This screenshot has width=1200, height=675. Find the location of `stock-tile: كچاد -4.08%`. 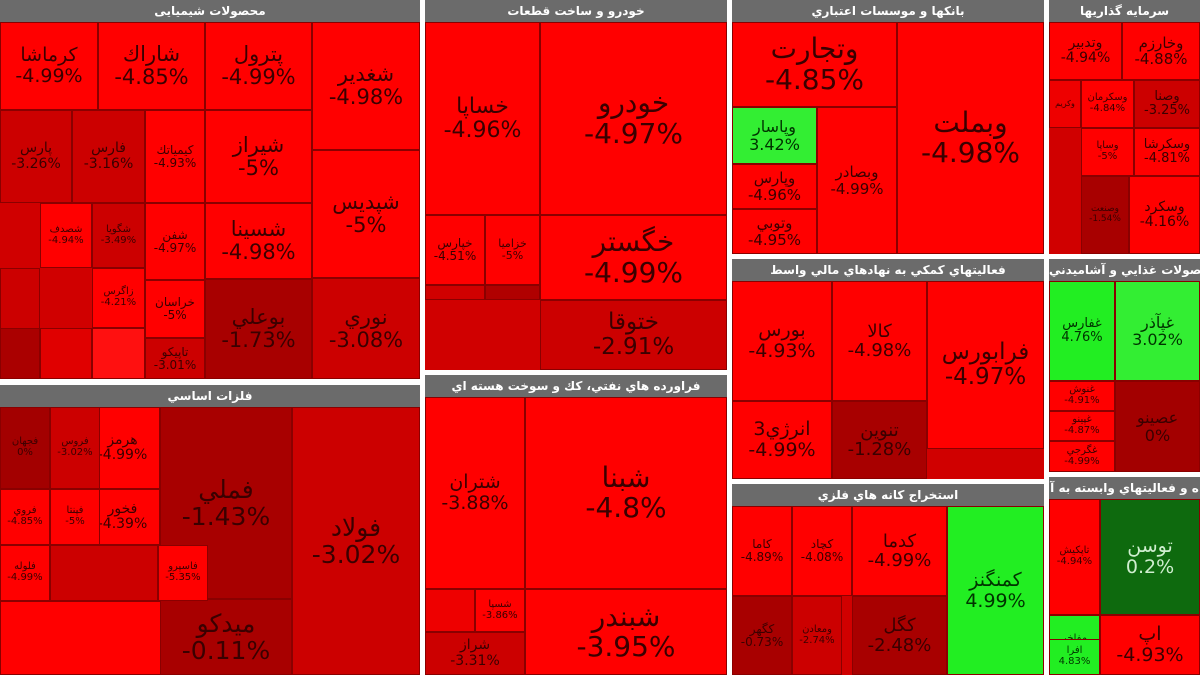

stock-tile: كچاد -4.08% is located at coordinates (822, 551).